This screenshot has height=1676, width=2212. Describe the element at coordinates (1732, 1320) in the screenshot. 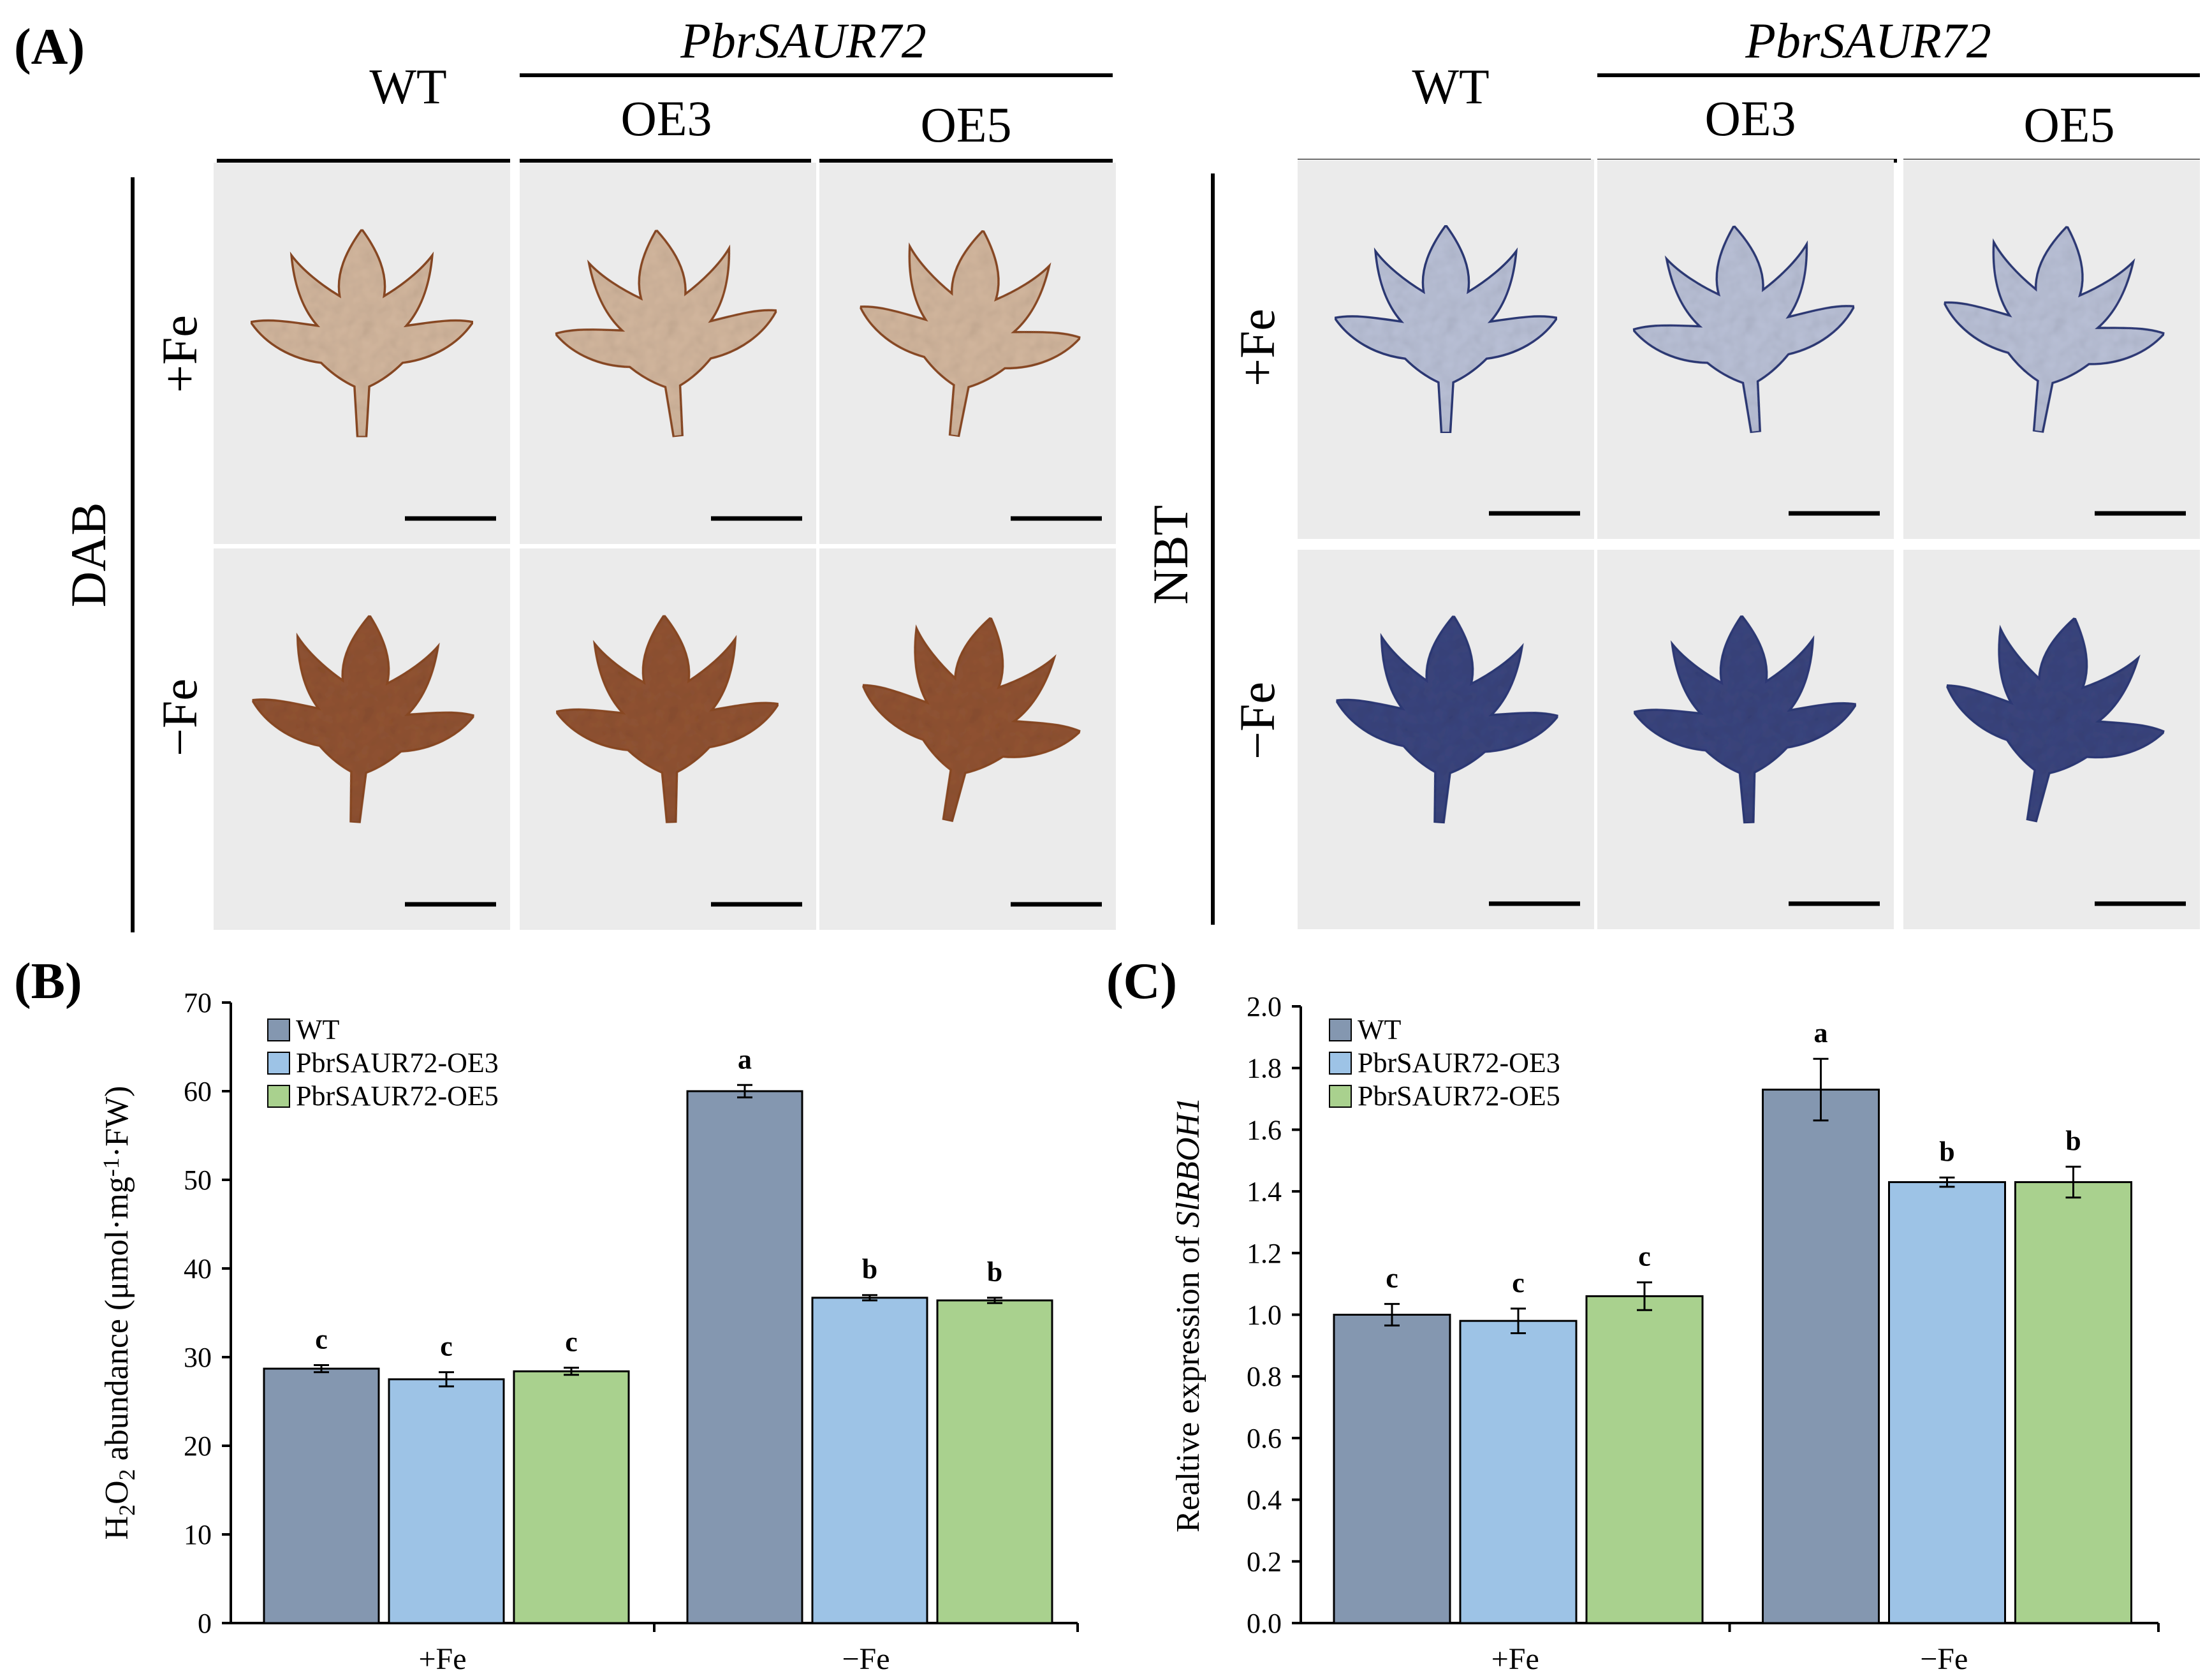

I see `chart-c-bars: c c c a b b` at that location.